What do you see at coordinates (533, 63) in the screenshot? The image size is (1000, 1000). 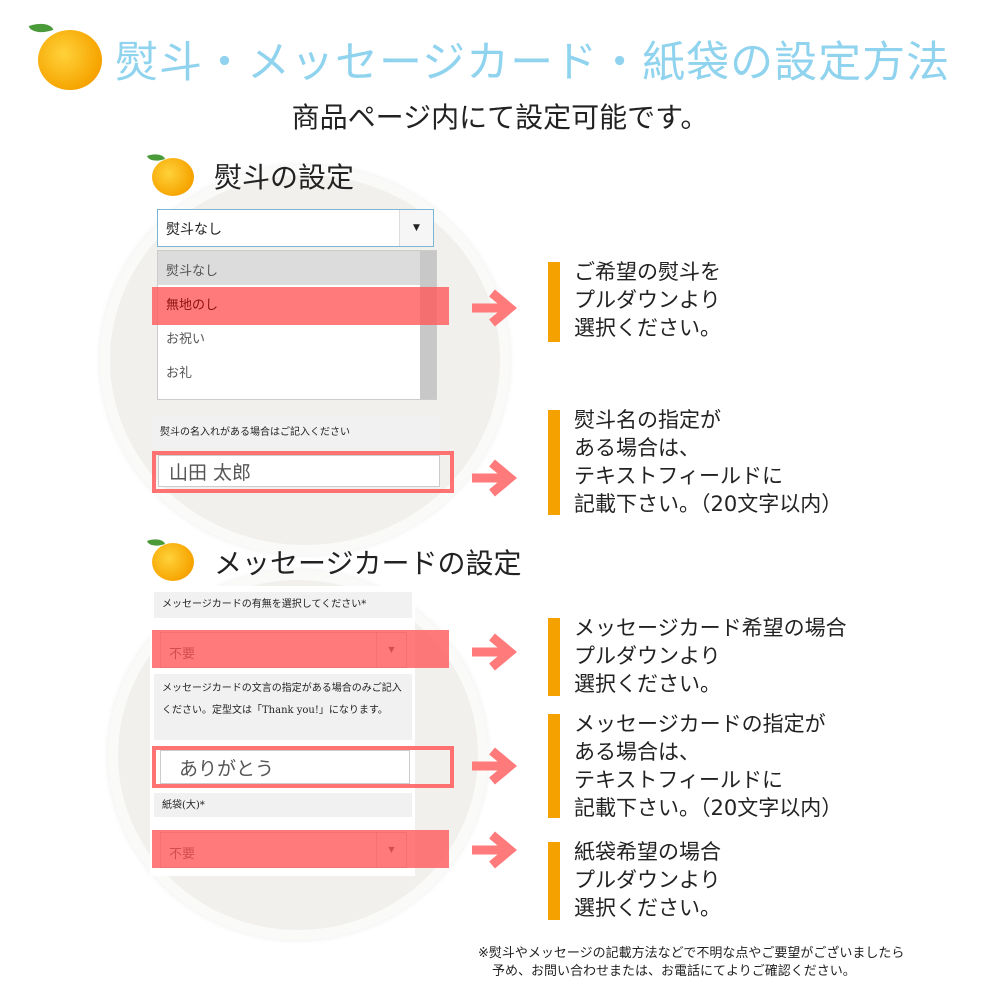 I see `page-title: 熨斗・メッセージカード・紙袋の設定方法` at bounding box center [533, 63].